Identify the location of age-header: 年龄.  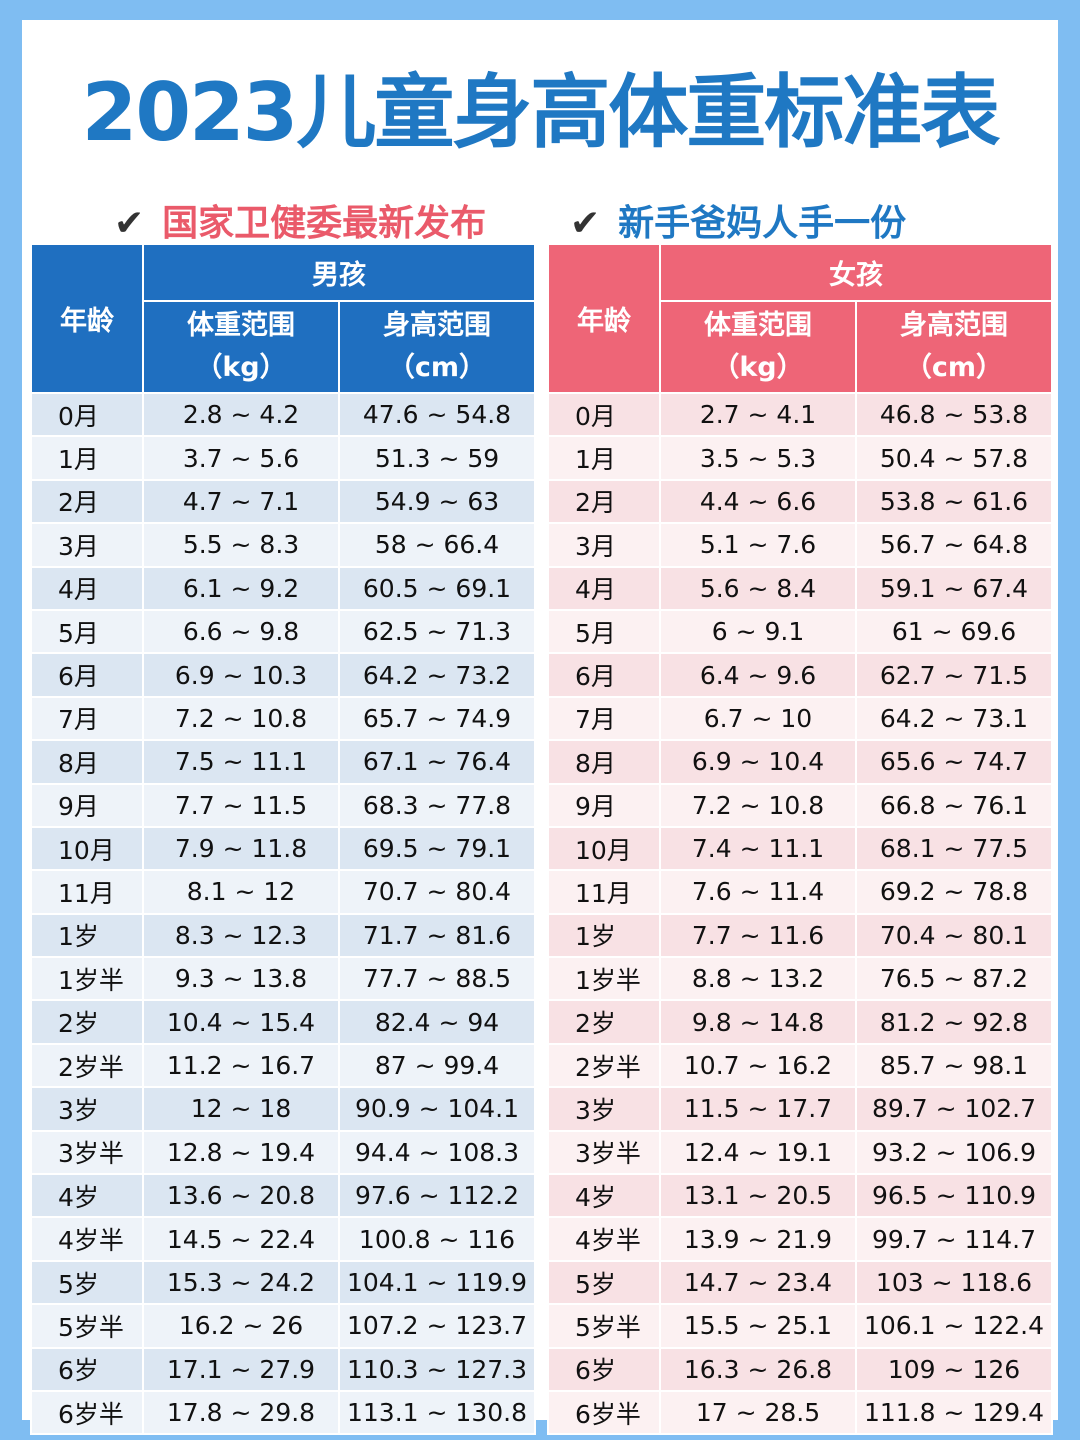
(87, 318).